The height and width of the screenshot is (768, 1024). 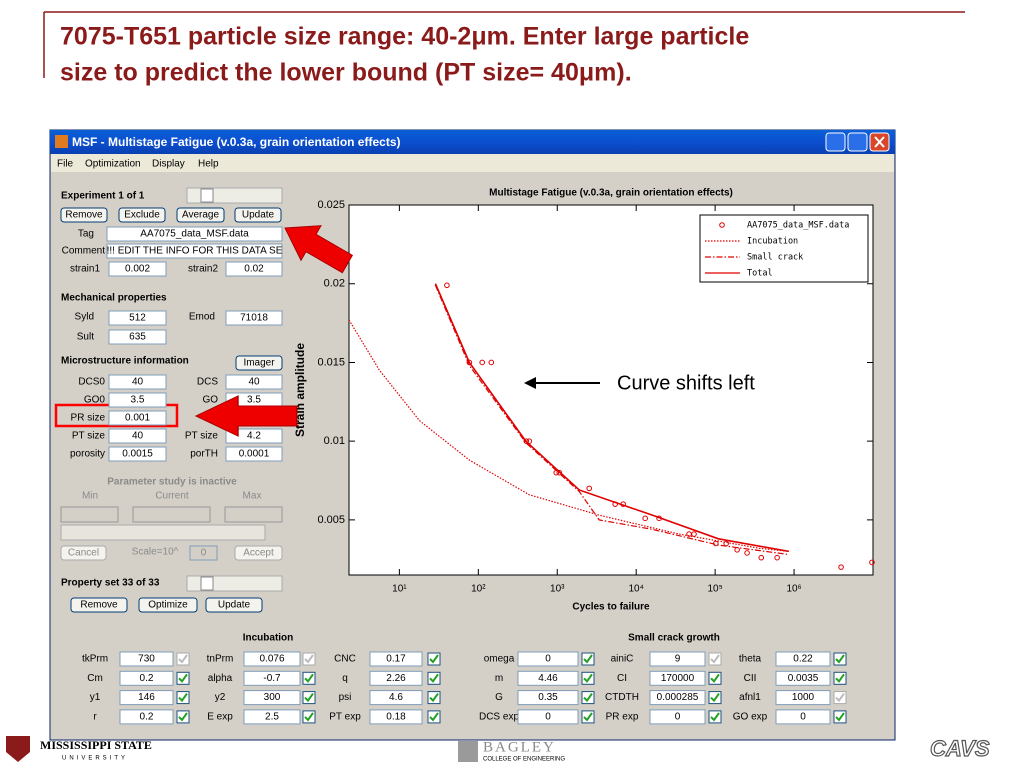 I want to click on button-label: Accept, so click(x=258, y=553).